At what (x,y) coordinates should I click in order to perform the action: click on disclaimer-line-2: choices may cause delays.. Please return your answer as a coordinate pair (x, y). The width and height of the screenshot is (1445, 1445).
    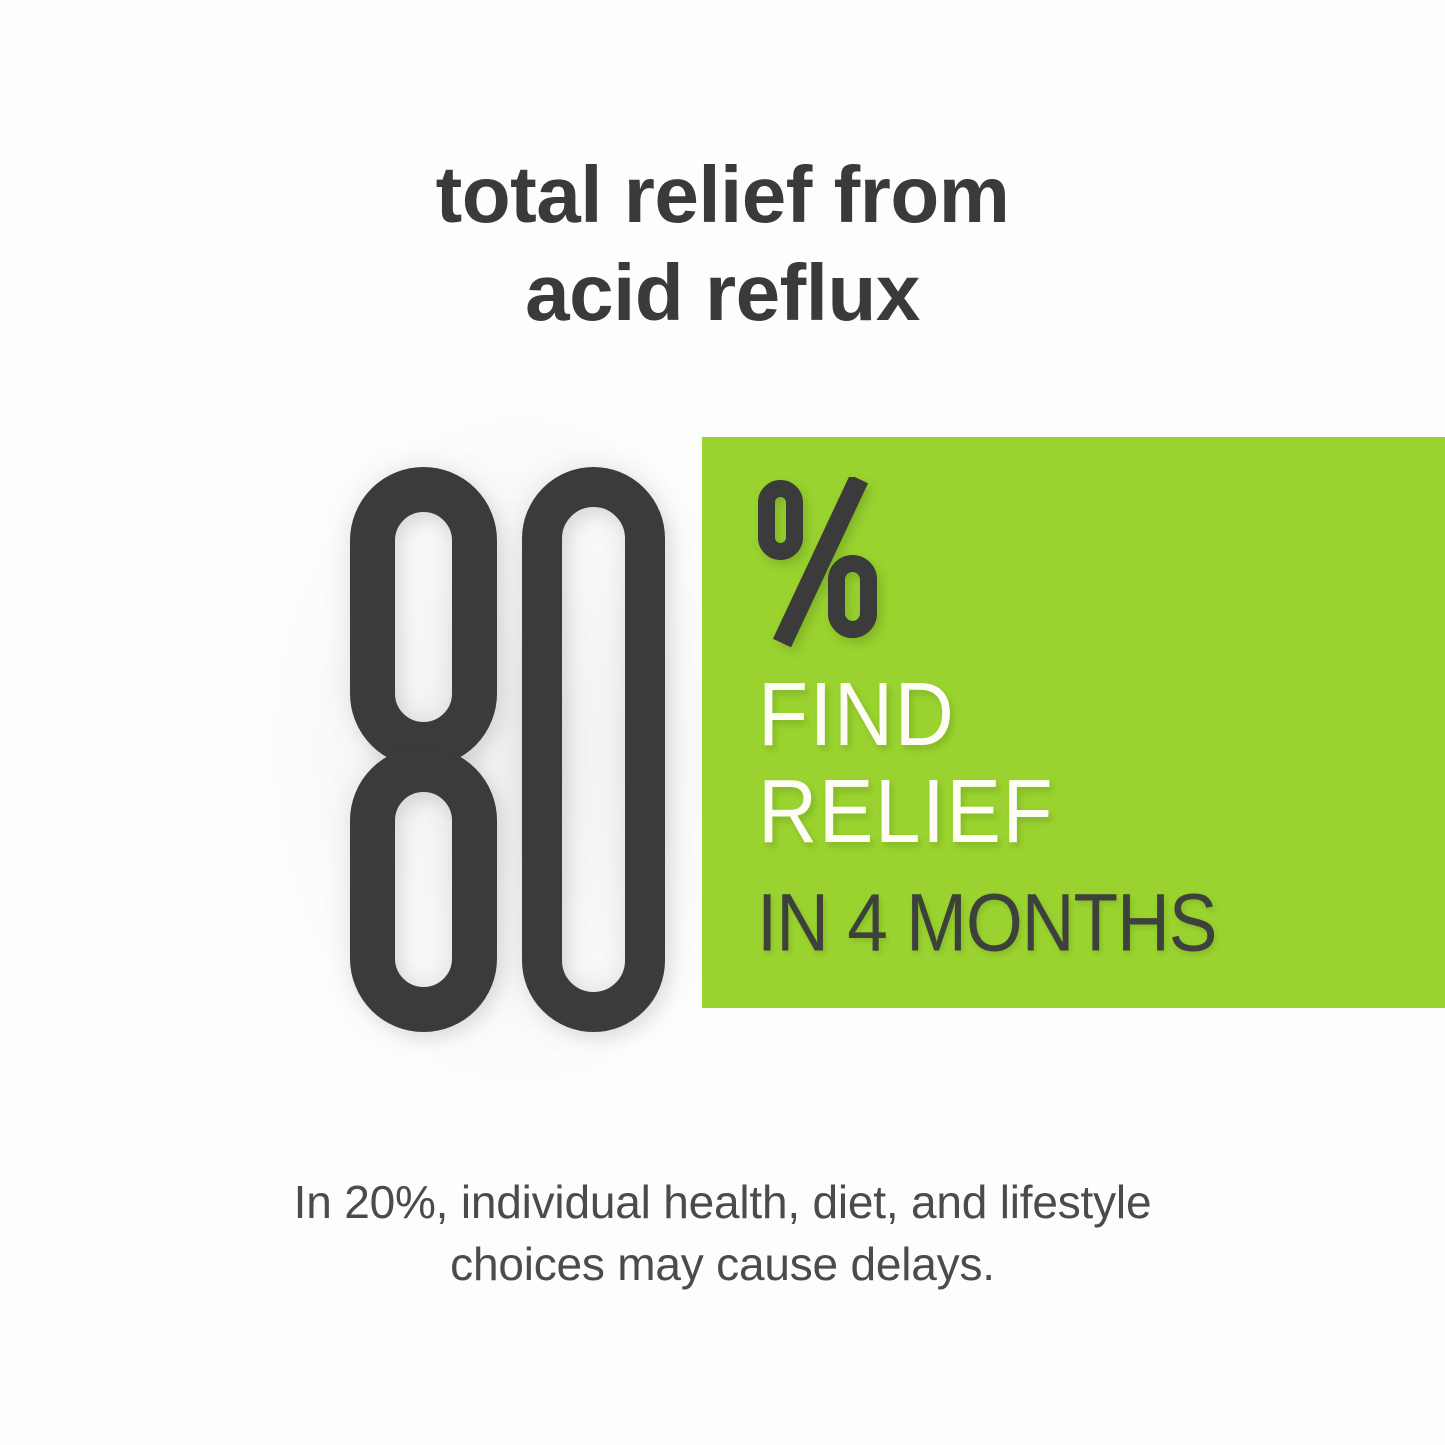
    Looking at the image, I should click on (722, 1264).